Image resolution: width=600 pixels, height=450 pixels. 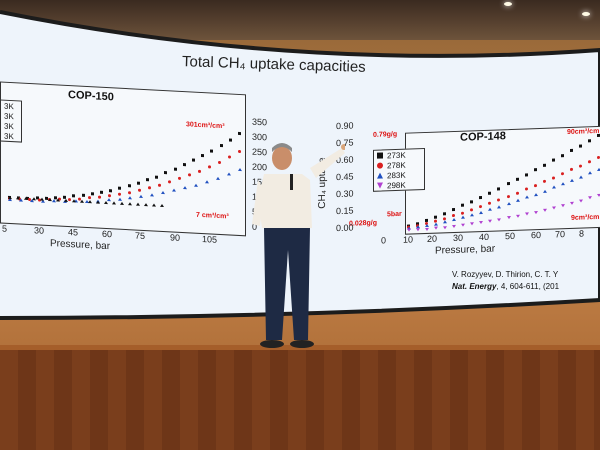 What do you see at coordinates (140, 236) in the screenshot?
I see `x-tick: 75` at bounding box center [140, 236].